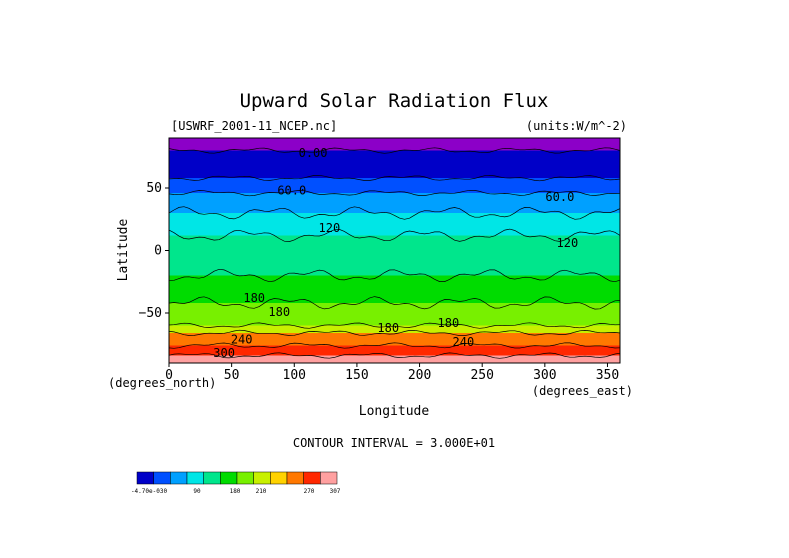 The image size is (789, 558). I want to click on x-axis-label: Longitude, so click(394, 411).